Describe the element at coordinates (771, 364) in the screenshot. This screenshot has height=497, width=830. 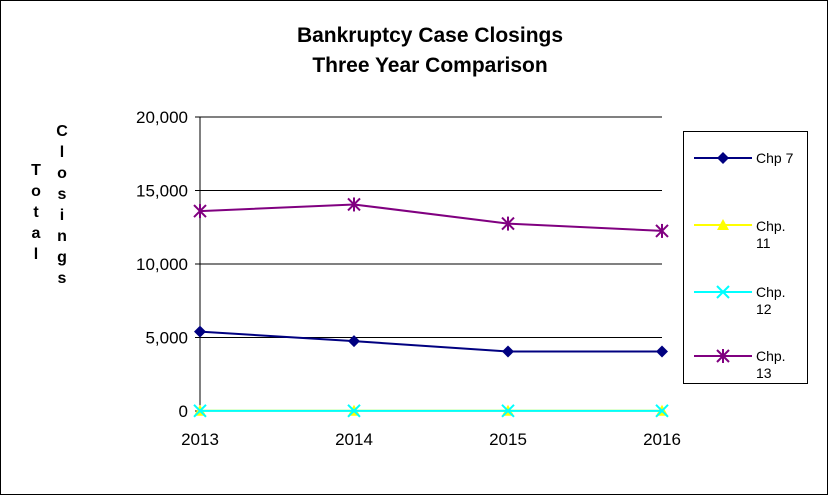
I see `legend-label-chp13: Chp. 13` at that location.